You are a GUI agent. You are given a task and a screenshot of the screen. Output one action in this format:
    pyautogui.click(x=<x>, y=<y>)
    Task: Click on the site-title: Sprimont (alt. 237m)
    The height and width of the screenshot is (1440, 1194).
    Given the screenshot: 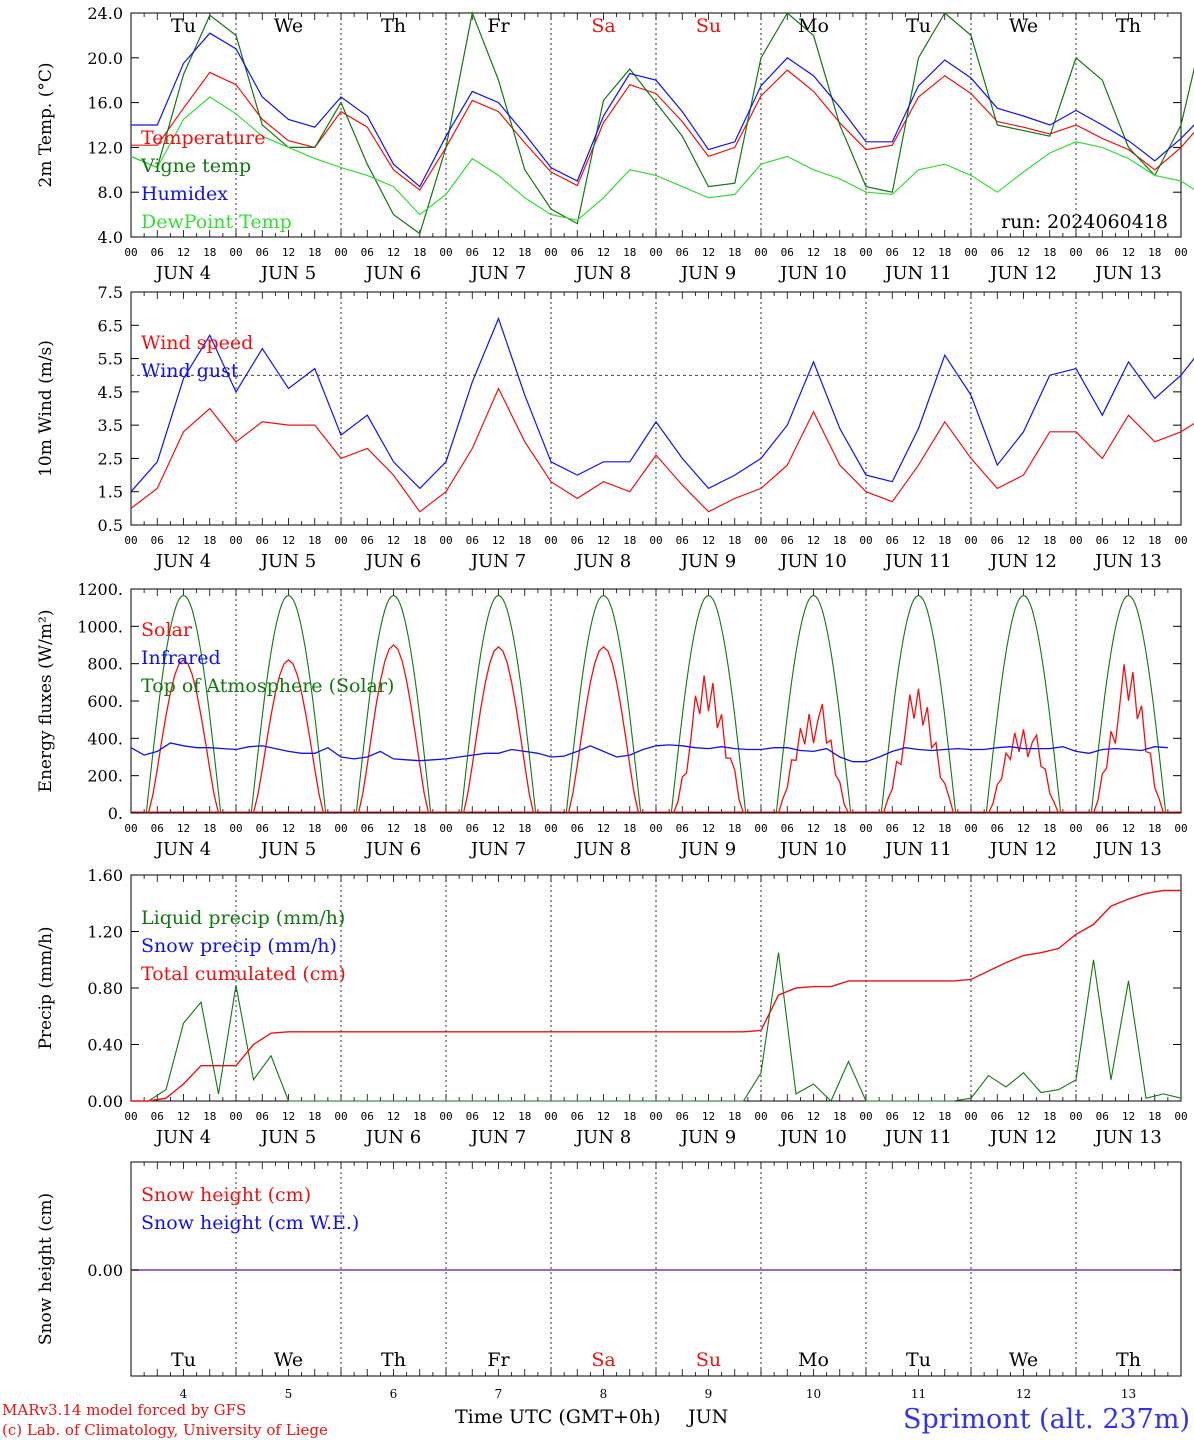 What is the action you would take?
    pyautogui.click(x=1046, y=1419)
    